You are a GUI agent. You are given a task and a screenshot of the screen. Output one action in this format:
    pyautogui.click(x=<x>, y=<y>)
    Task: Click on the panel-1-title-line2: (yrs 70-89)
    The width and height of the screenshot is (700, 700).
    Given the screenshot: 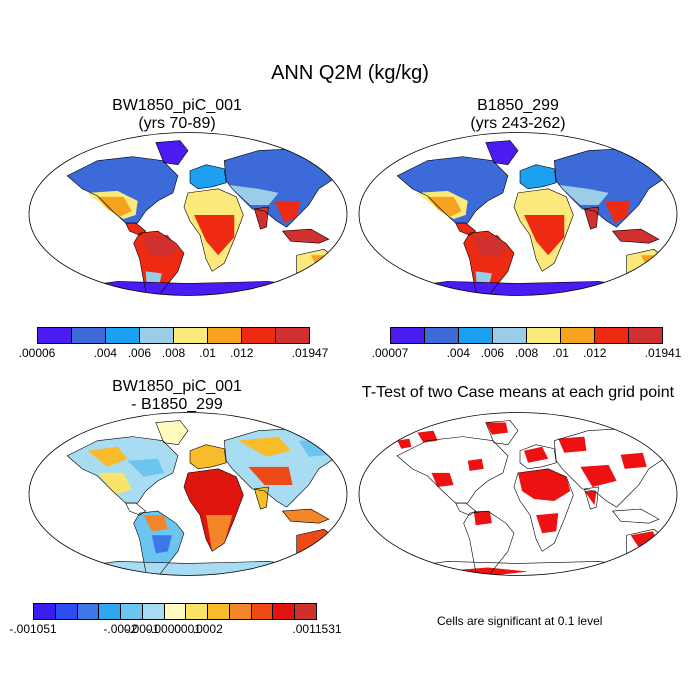 What is the action you would take?
    pyautogui.click(x=177, y=123)
    